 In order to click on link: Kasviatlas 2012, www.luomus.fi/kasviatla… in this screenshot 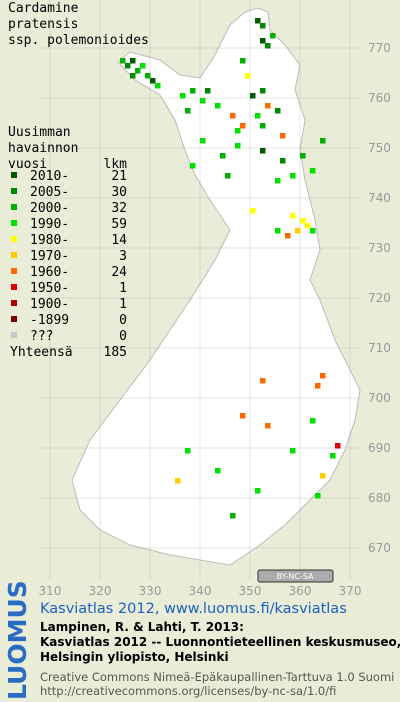, I will do `click(193, 609)`.